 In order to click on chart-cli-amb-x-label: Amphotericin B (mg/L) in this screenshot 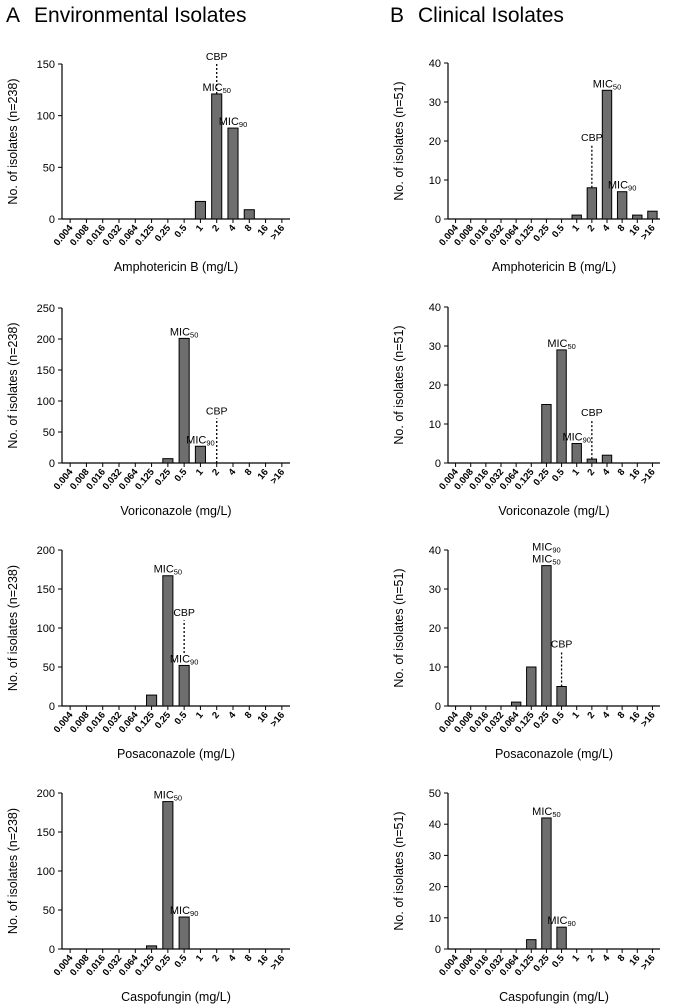, I will do `click(554, 267)`.